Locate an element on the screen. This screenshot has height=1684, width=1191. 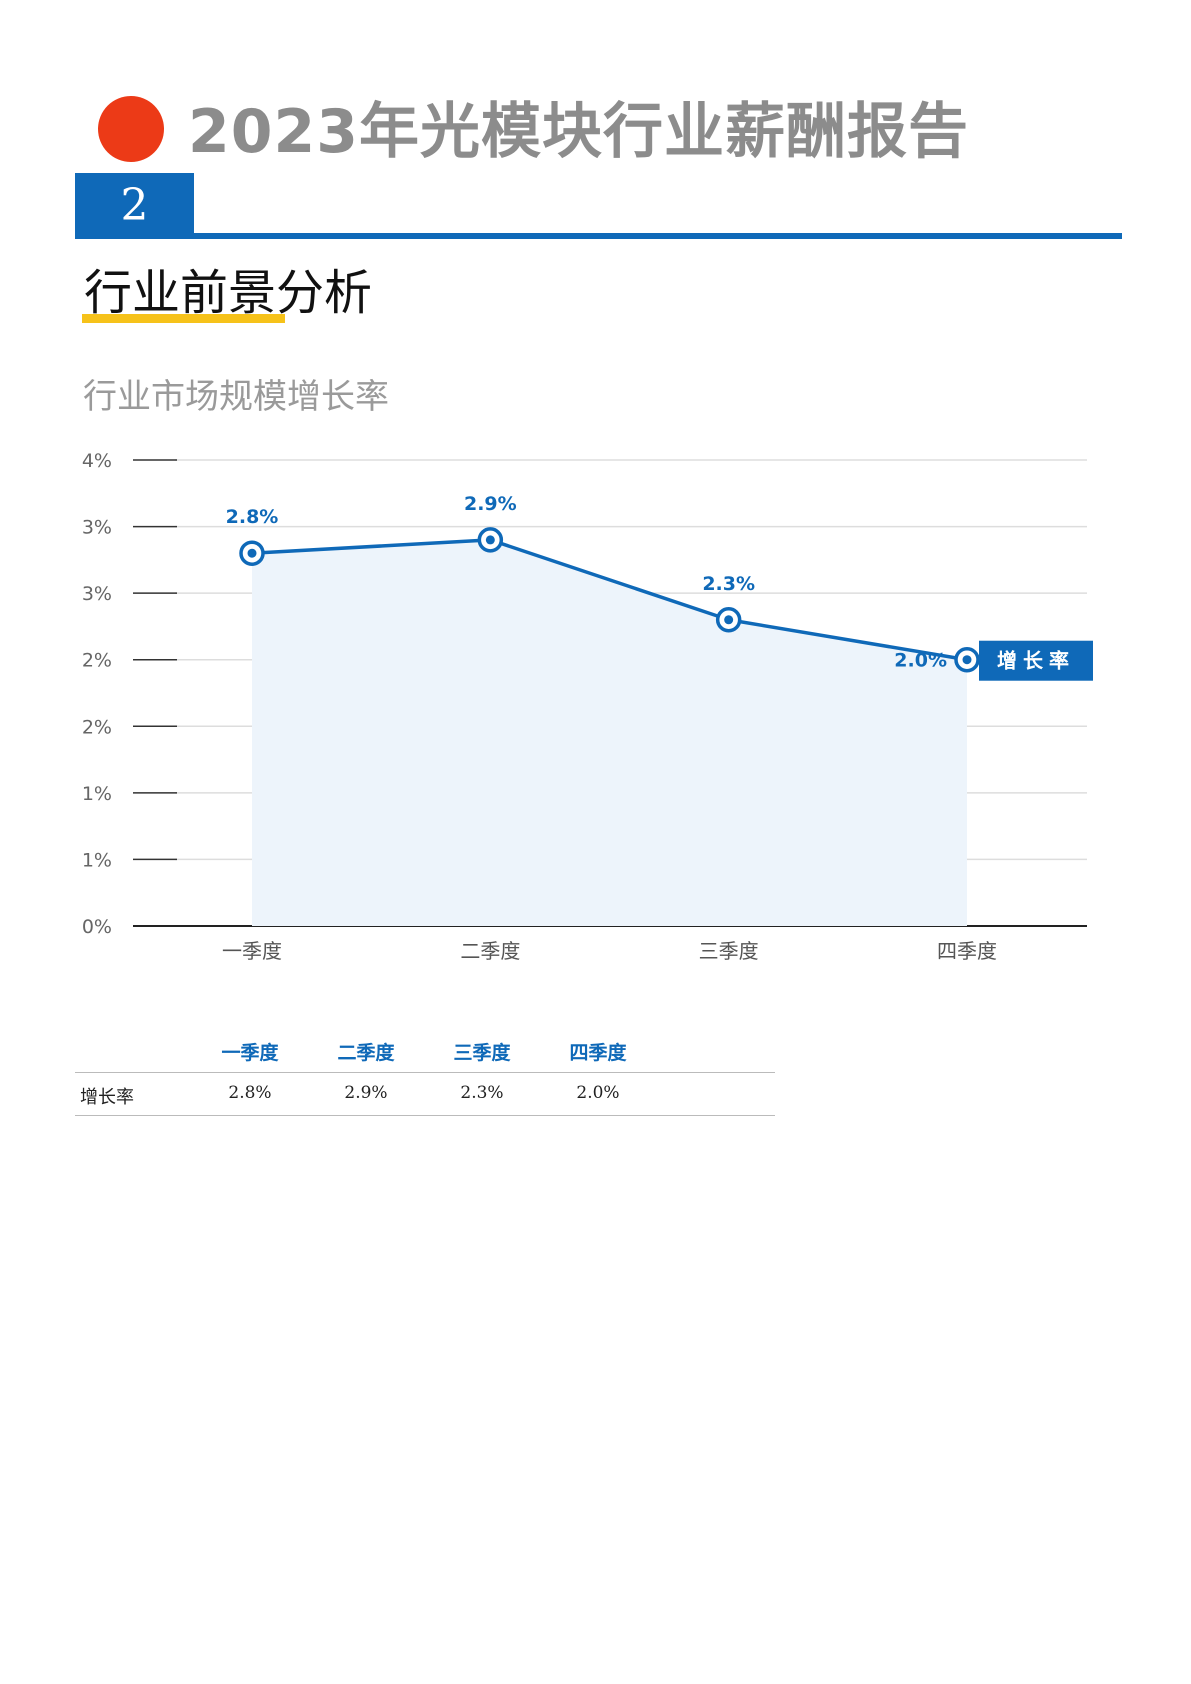
series-end-label-box is located at coordinates (1036, 660).